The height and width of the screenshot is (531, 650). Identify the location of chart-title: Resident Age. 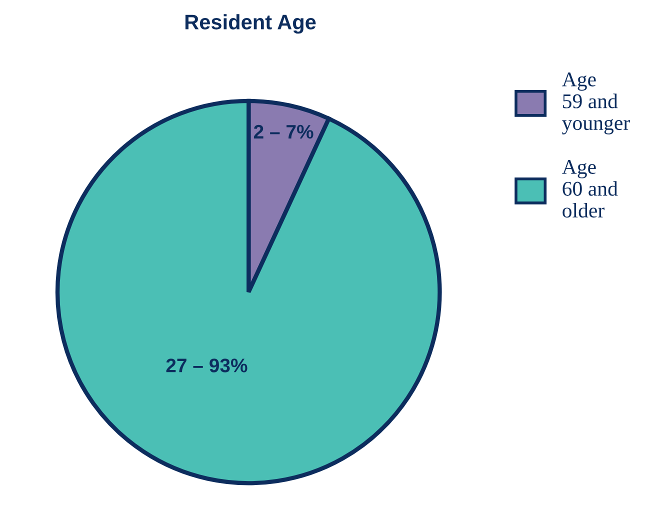
(250, 24).